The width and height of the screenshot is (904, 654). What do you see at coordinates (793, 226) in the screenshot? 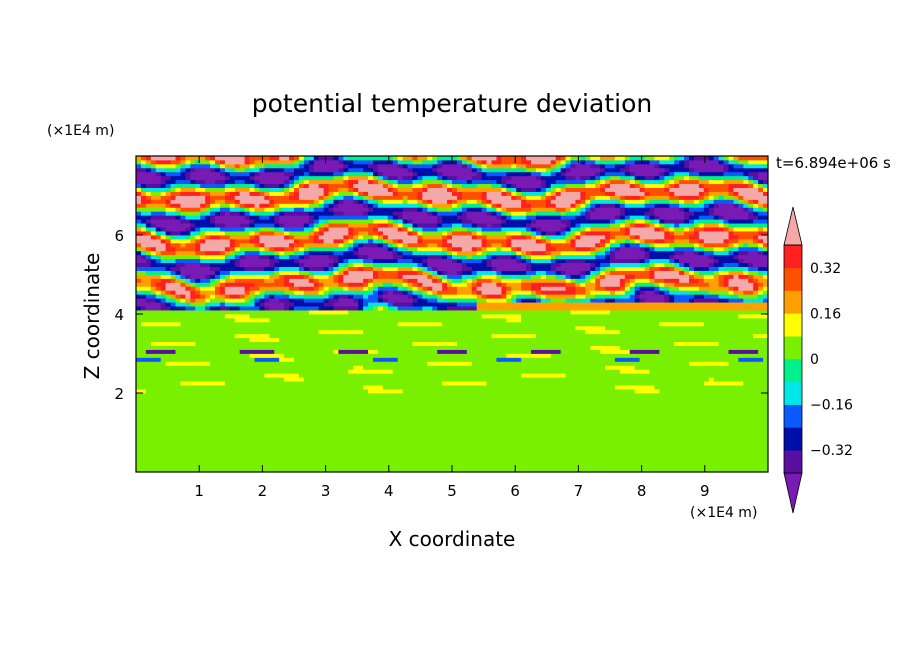
I see `colorbar-over-arrow` at bounding box center [793, 226].